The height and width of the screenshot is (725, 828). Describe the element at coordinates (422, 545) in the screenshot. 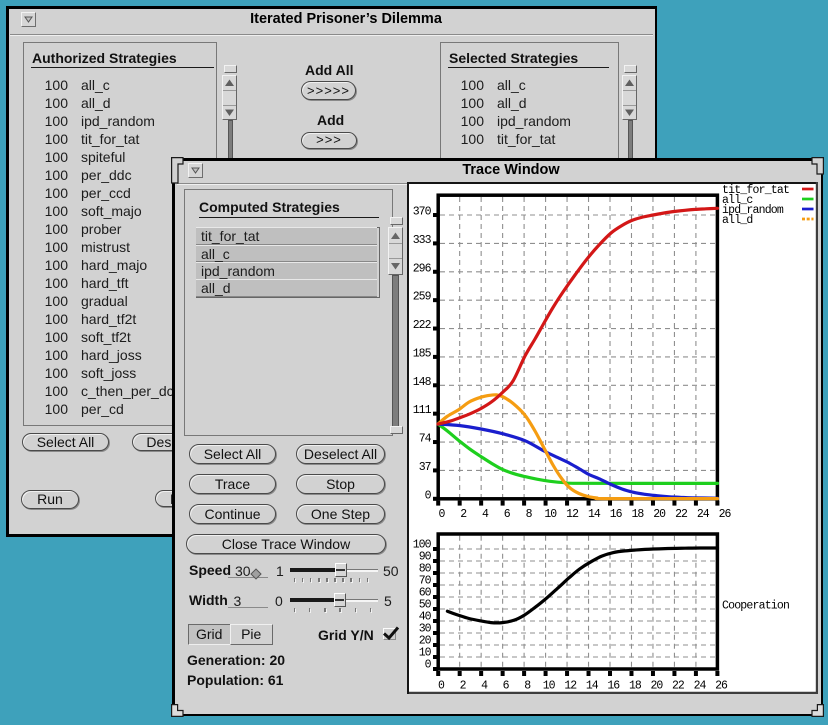

I see `svg-text: 100` at that location.